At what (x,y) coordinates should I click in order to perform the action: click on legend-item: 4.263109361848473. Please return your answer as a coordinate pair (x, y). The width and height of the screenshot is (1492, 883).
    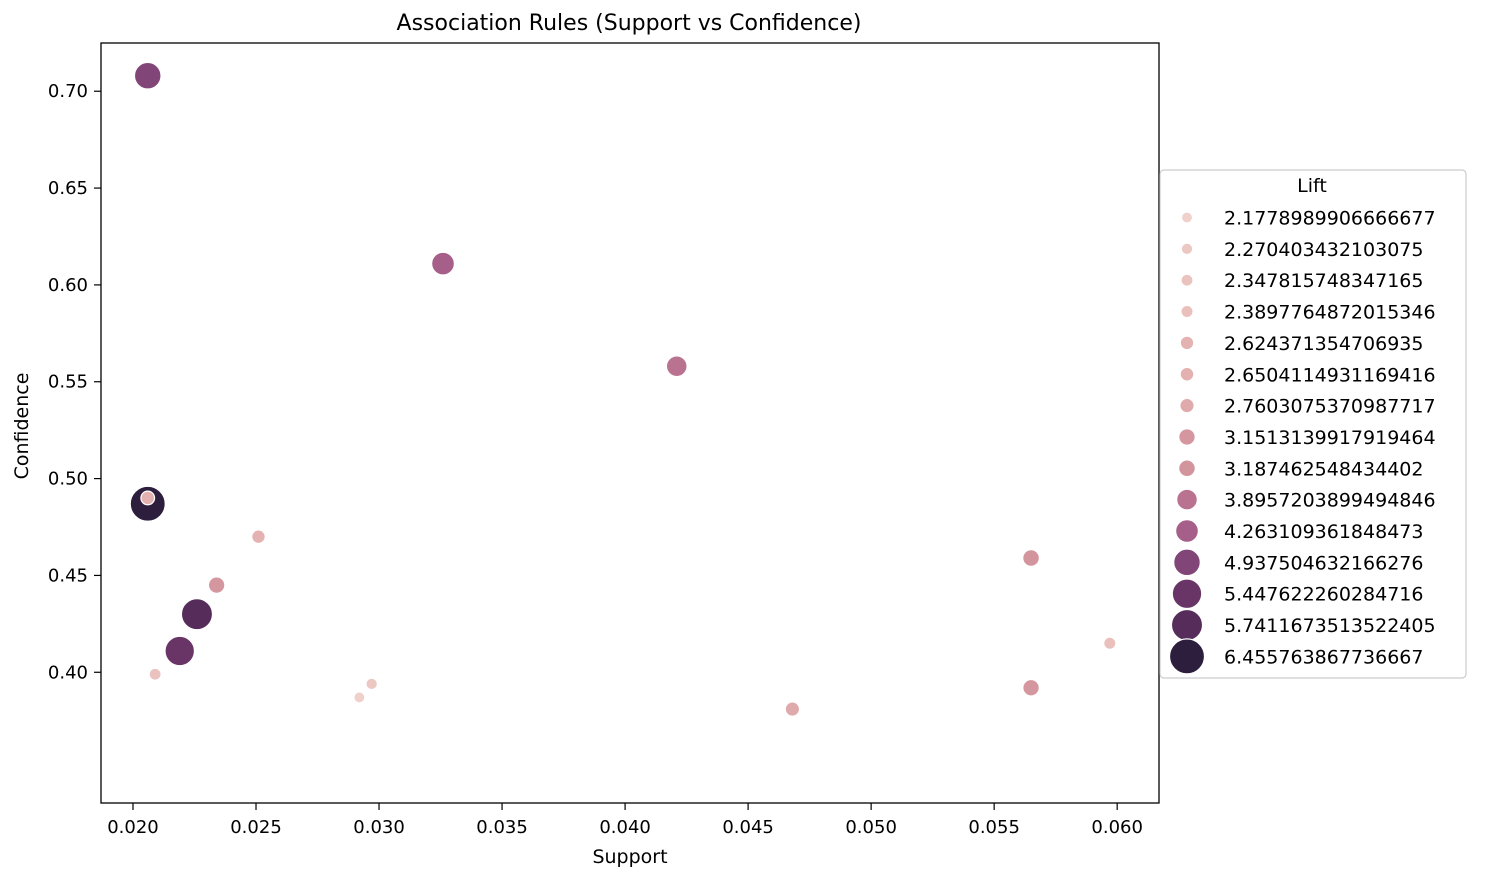
    Looking at the image, I should click on (1299, 531).